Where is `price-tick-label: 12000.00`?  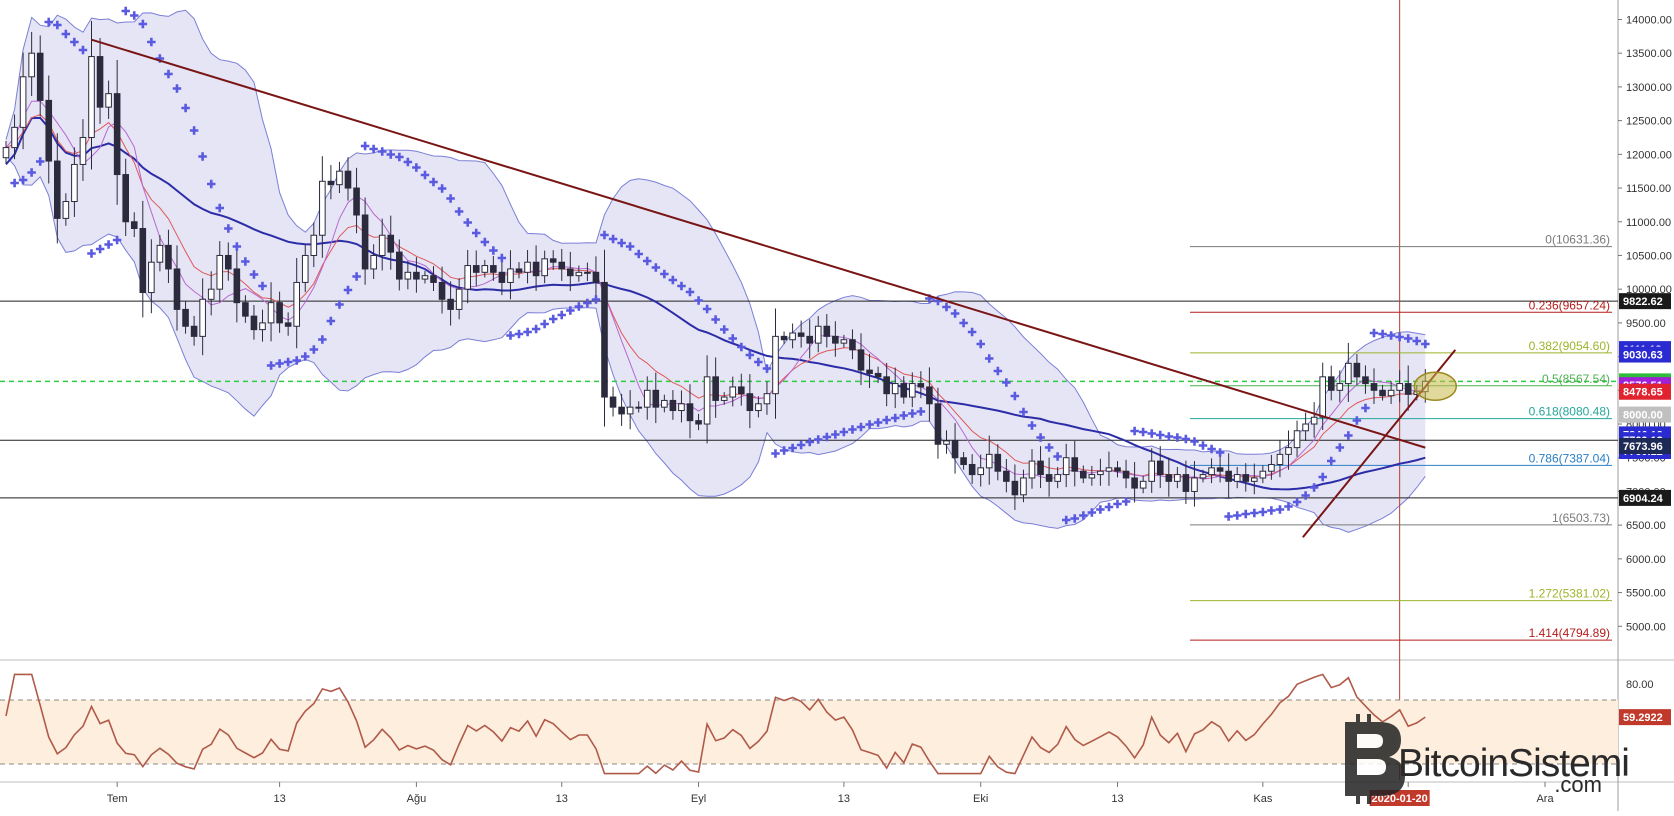 price-tick-label: 12000.00 is located at coordinates (1649, 155).